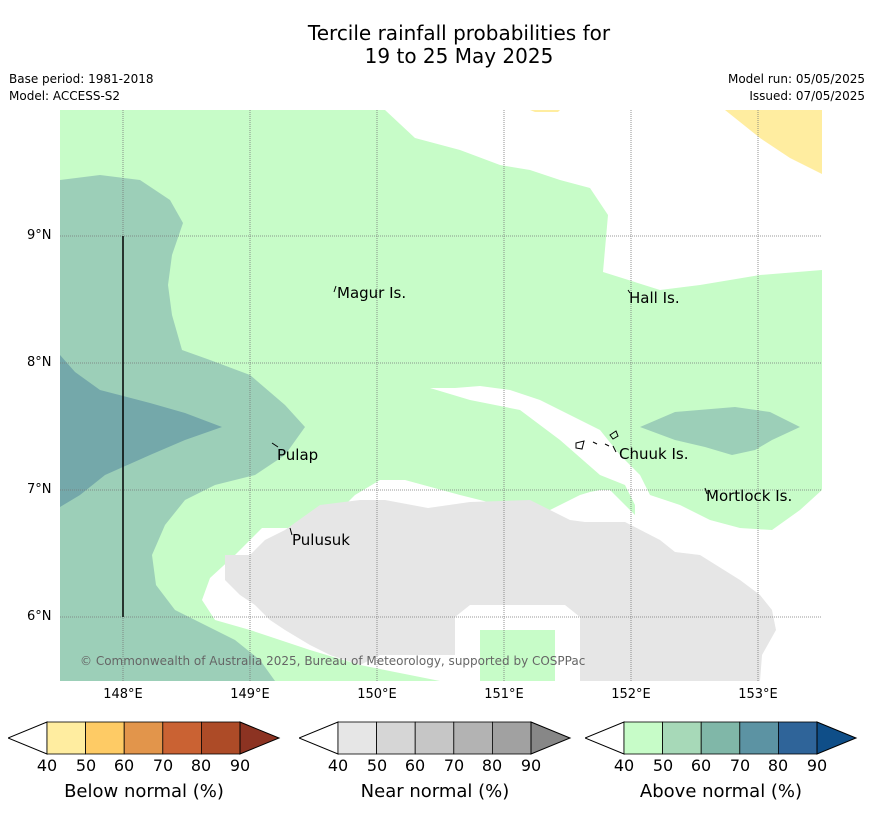 This screenshot has height=816, width=873. What do you see at coordinates (372, 293) in the screenshot?
I see `place-magur-is: Magur Is.` at bounding box center [372, 293].